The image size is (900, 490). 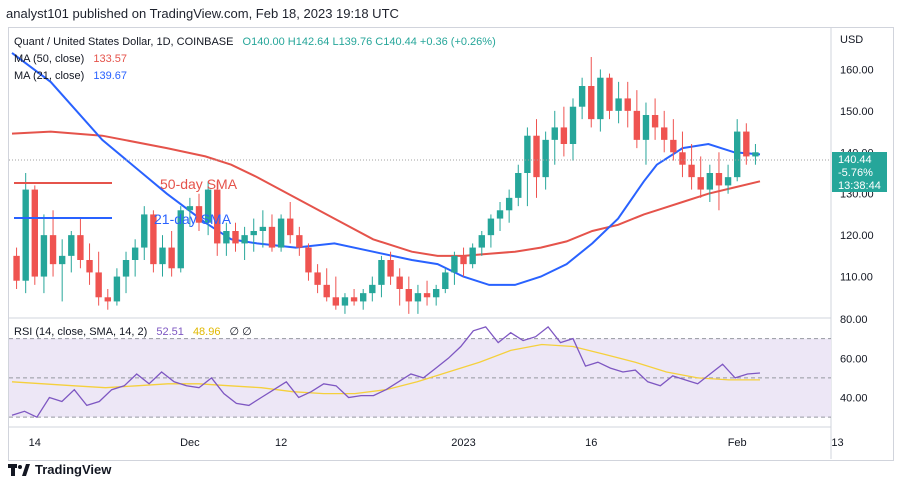 What do you see at coordinates (591, 443) in the screenshot?
I see `time-tick-label: 16` at bounding box center [591, 443].